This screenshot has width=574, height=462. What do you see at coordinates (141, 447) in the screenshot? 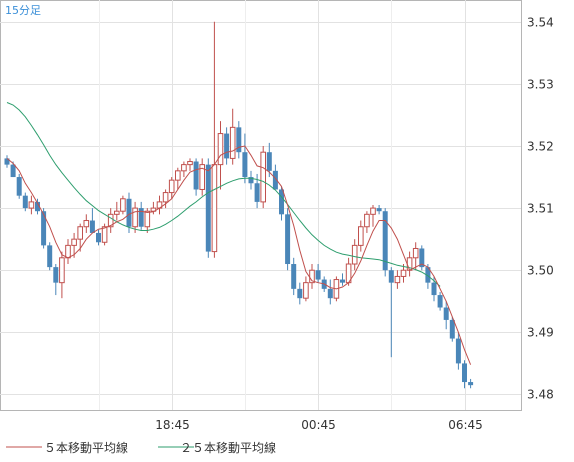
I see `legend: ５本移動平均線 ２５本移動平均線` at bounding box center [141, 447].